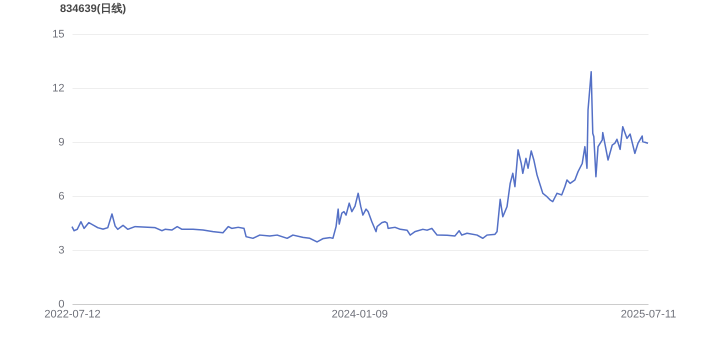 The image size is (720, 345). What do you see at coordinates (61, 304) in the screenshot?
I see `y-tick-label: 0` at bounding box center [61, 304].